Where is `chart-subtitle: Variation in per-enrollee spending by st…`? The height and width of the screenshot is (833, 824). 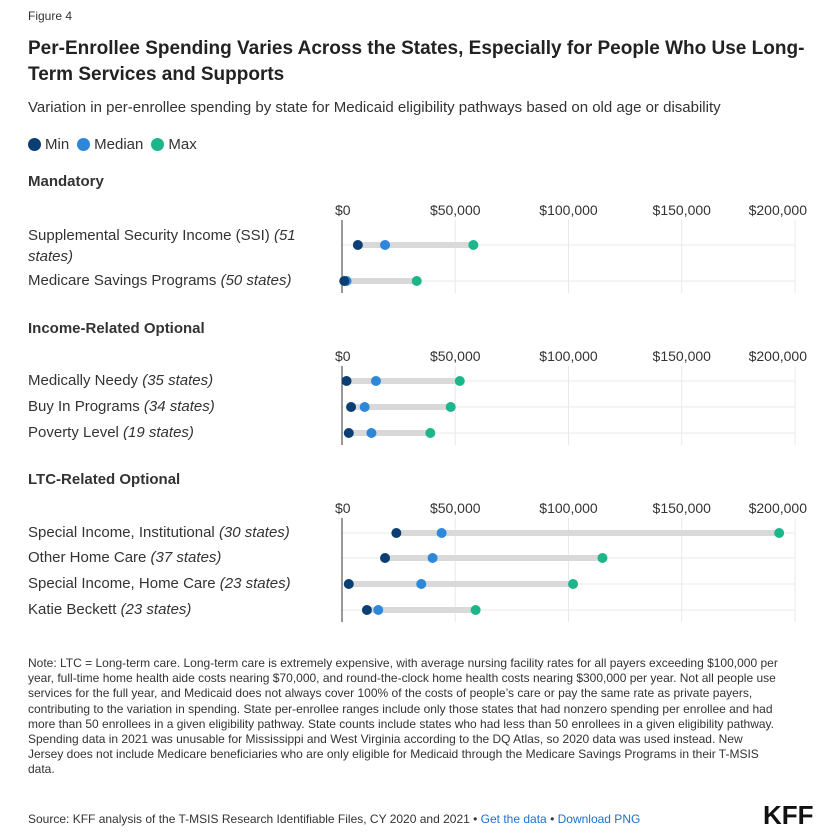
chart-subtitle: Variation in per-enrollee spending by st… is located at coordinates (374, 107).